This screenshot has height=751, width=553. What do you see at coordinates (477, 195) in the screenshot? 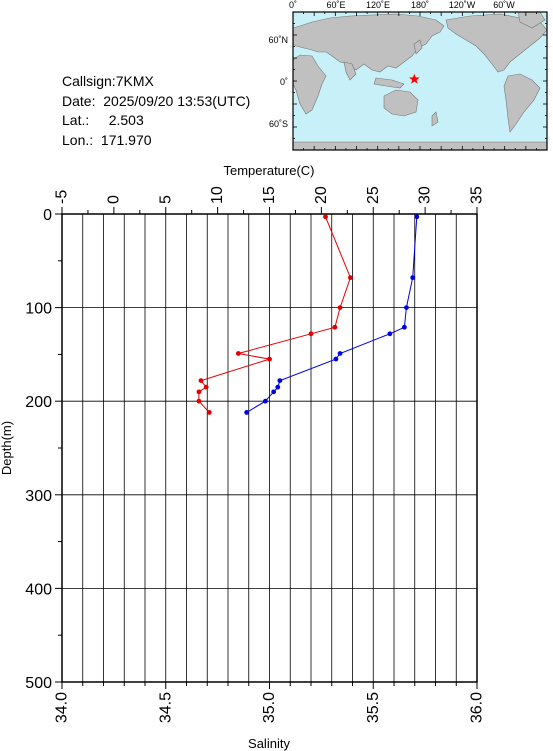
I see `temperature-tick-label: 35` at bounding box center [477, 195].